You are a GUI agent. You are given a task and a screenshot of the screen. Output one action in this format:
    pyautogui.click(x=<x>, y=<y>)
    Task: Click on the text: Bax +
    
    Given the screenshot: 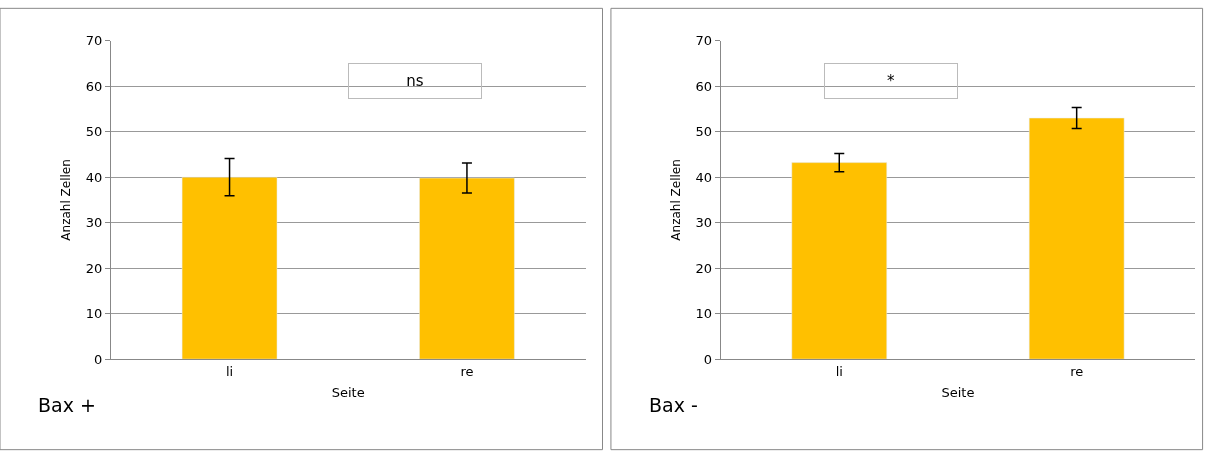 What is the action you would take?
    pyautogui.click(x=67, y=405)
    